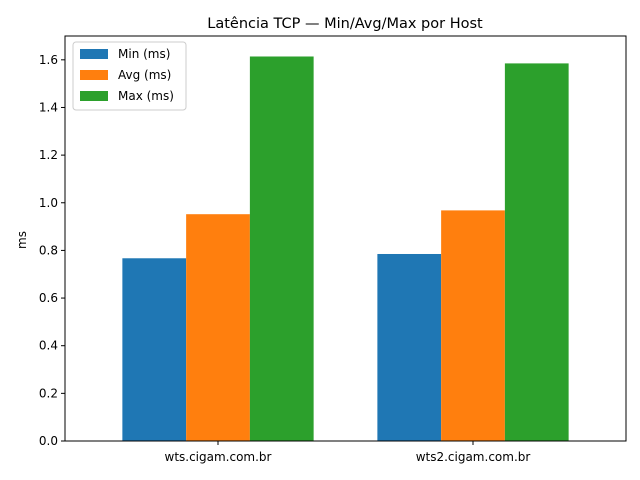 The height and width of the screenshot is (480, 640). What do you see at coordinates (48, 298) in the screenshot?
I see `y-tick-label: 0.6` at bounding box center [48, 298].